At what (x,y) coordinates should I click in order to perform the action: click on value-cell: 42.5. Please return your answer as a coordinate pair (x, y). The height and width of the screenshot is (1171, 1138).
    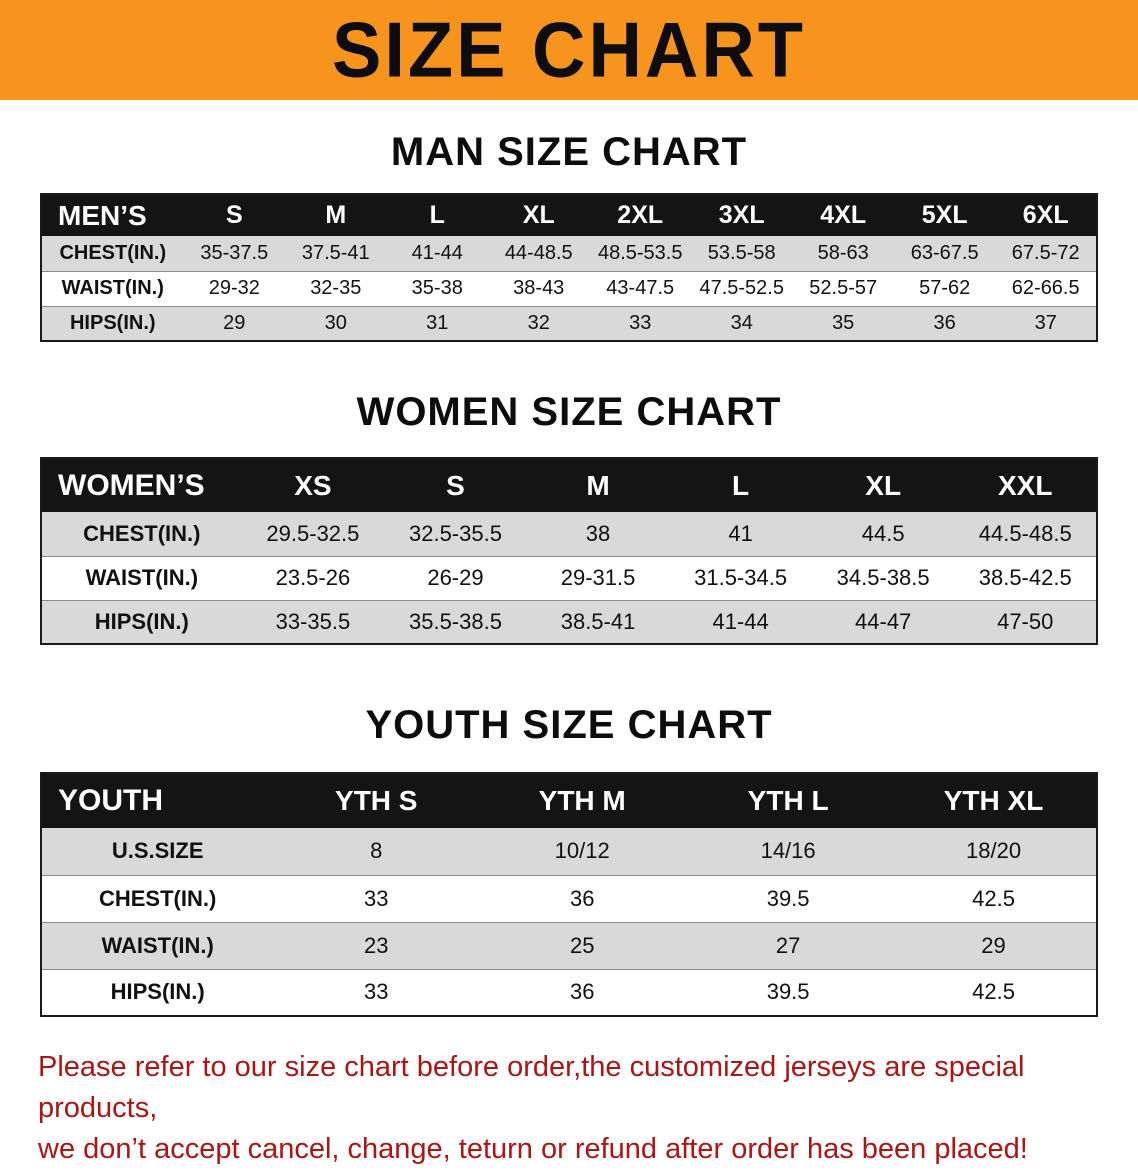
    Looking at the image, I should click on (994, 899).